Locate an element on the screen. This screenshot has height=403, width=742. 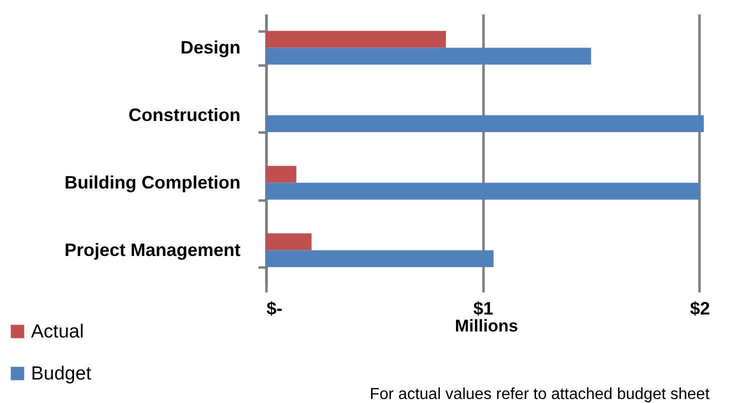
y-tick-label: Project Management is located at coordinates (152, 250).